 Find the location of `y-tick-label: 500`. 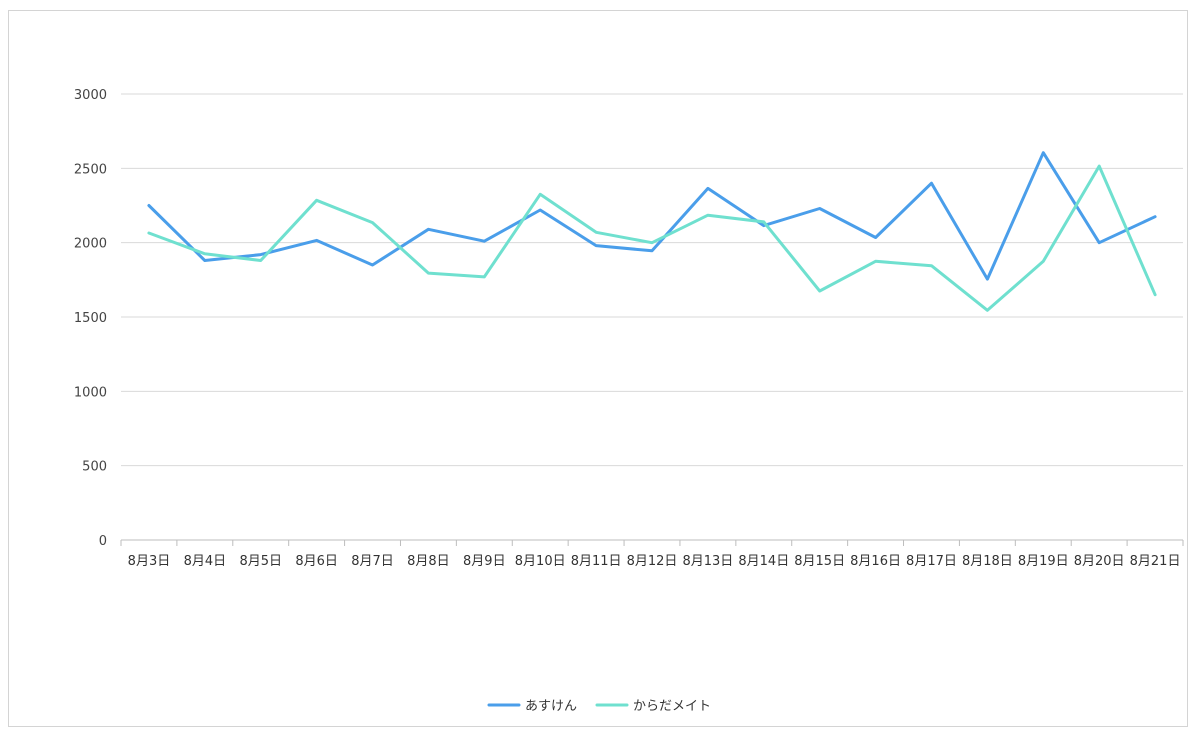

y-tick-label: 500 is located at coordinates (94, 467).